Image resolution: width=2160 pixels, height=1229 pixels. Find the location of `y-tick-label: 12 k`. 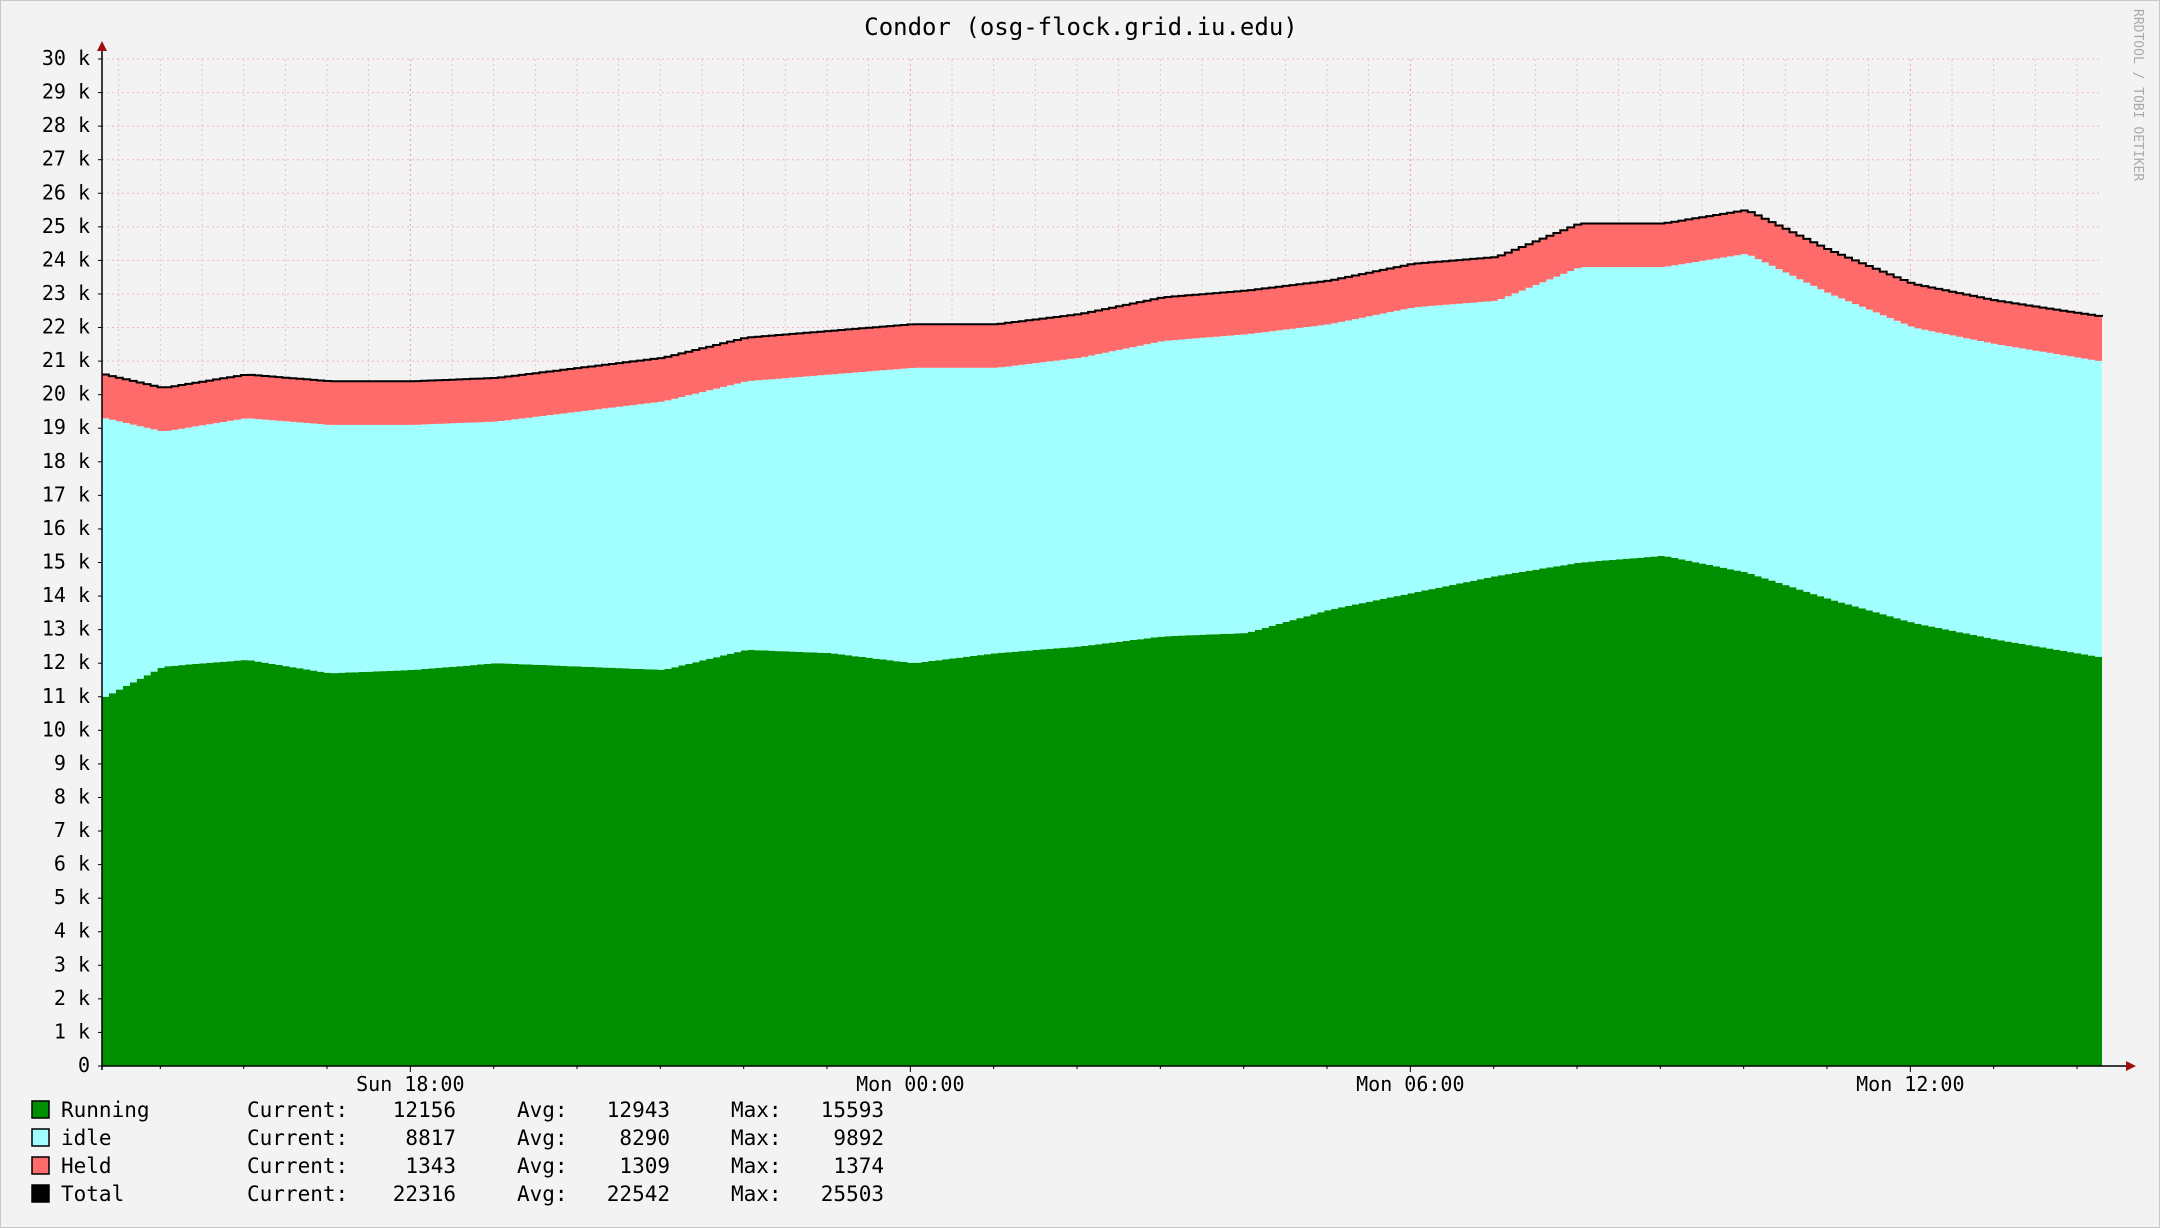

y-tick-label: 12 k is located at coordinates (66, 662).